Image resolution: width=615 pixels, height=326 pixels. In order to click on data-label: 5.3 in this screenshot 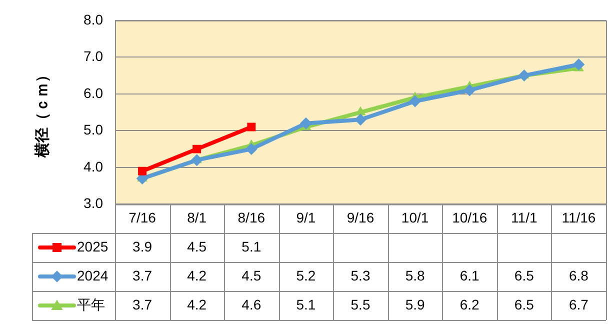, I will do `click(360, 275)`.